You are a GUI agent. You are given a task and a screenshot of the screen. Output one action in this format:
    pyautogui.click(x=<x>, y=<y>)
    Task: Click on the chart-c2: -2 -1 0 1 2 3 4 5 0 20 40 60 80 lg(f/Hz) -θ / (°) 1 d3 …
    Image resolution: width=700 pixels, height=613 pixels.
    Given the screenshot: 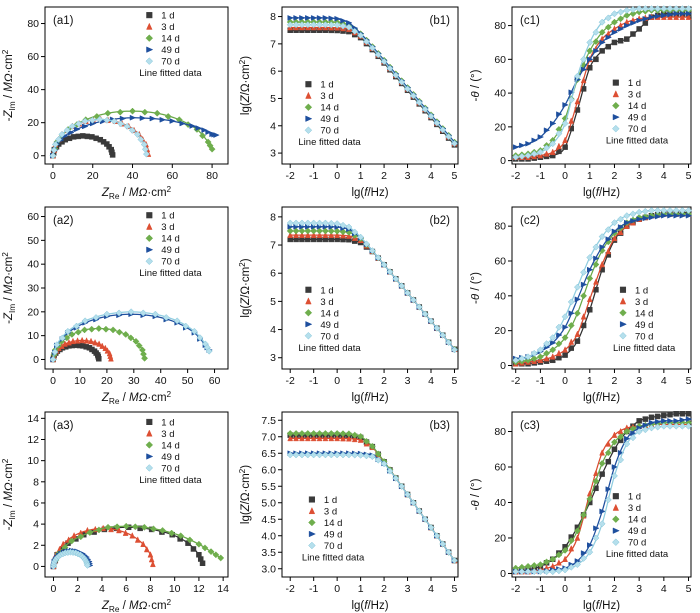 What is the action you would take?
    pyautogui.click(x=581, y=305)
    